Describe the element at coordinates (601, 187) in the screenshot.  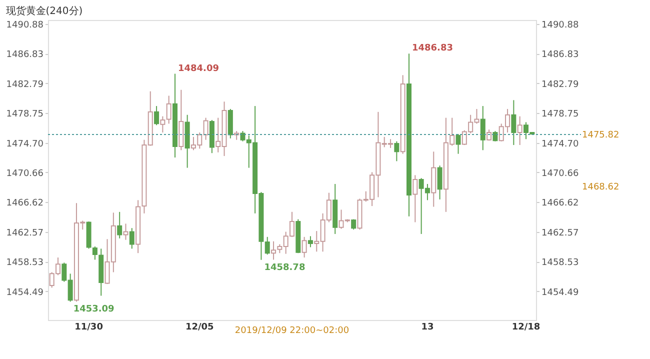
I see `text: 1468.62` at that location.